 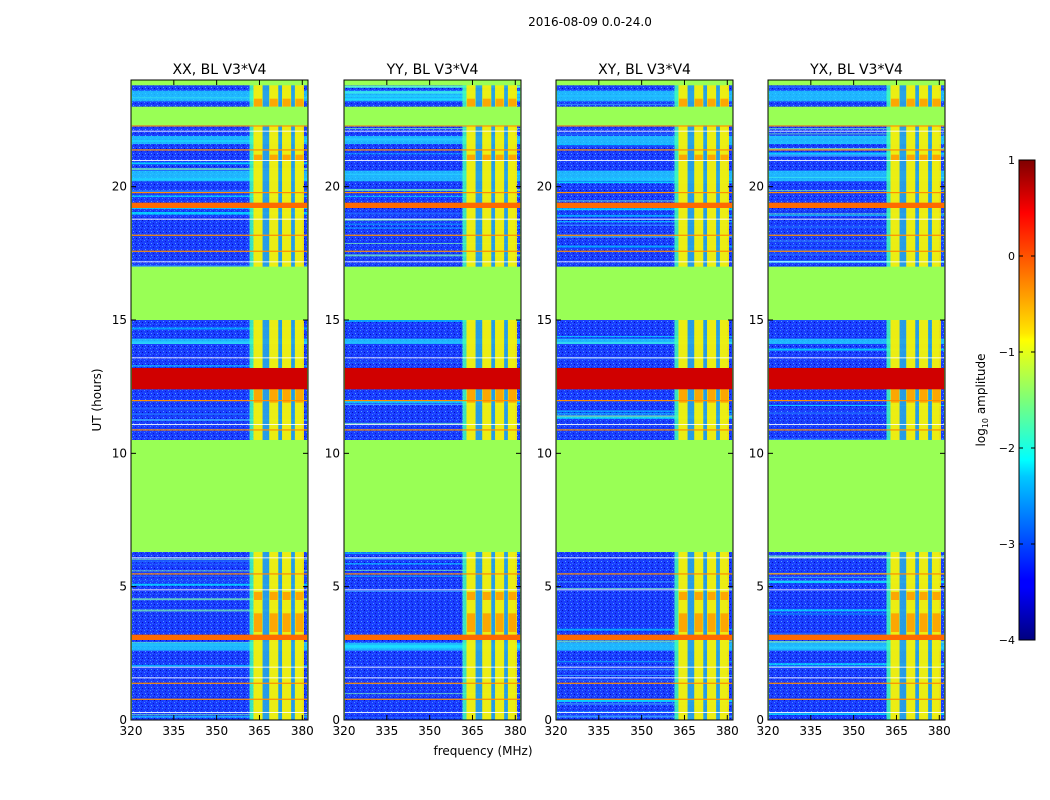 What do you see at coordinates (548, 720) in the screenshot?
I see `y-tick-label: 0` at bounding box center [548, 720].